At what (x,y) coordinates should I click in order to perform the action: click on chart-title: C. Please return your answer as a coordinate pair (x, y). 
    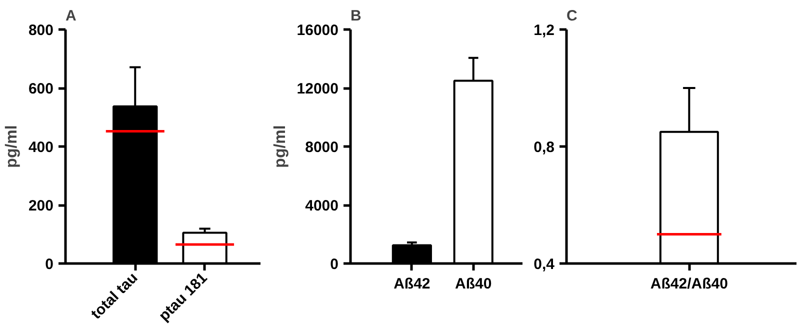
    Looking at the image, I should click on (572, 16).